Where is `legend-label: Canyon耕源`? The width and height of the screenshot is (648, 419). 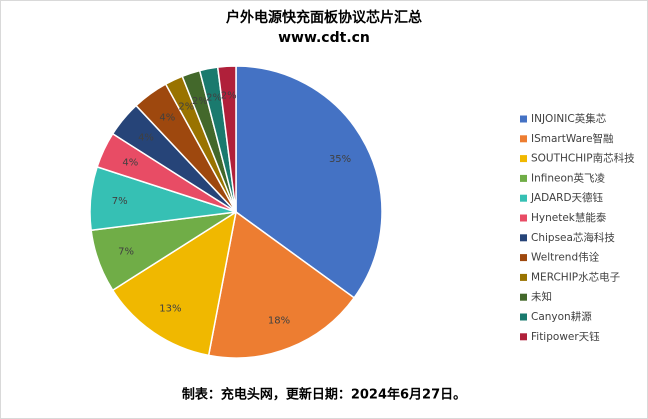 legend-label: Canyon耕源 is located at coordinates (561, 316).